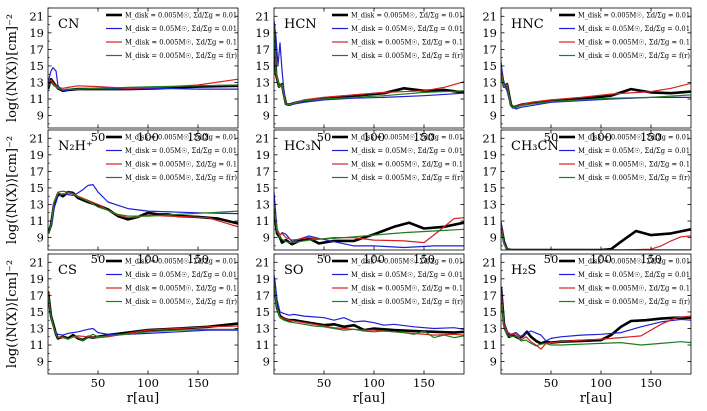  What do you see at coordinates (527, 24) in the screenshot?
I see `panel-title: HNC` at bounding box center [527, 24].